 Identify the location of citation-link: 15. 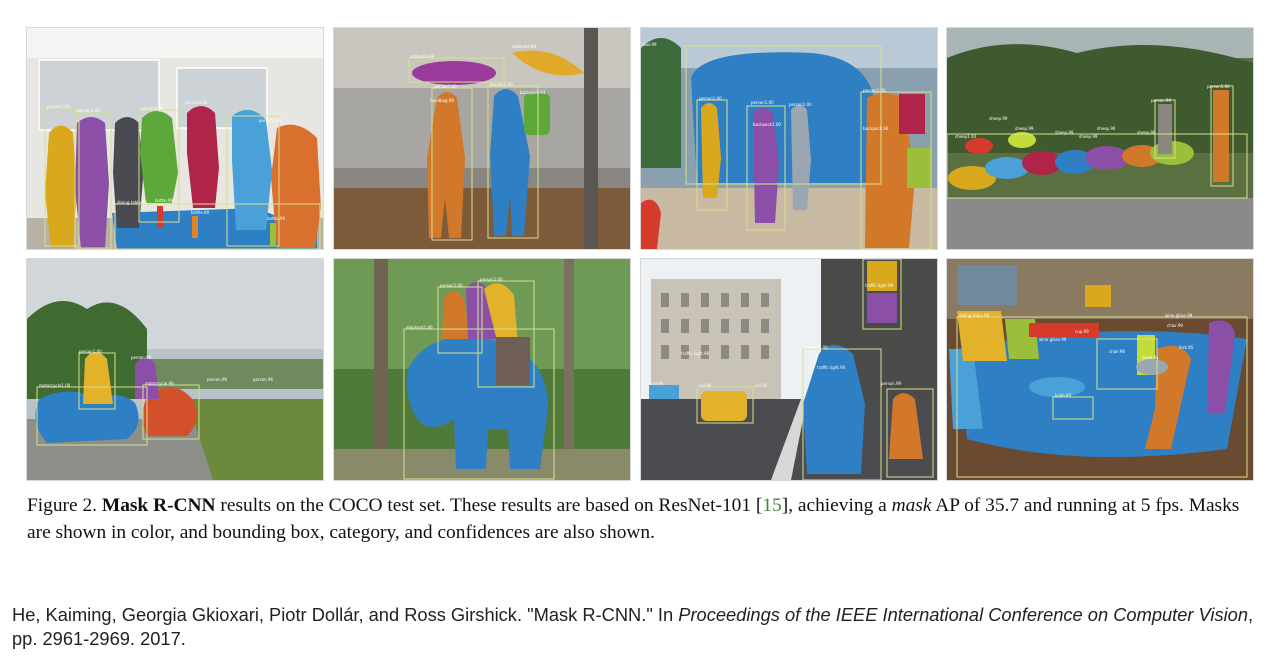
(772, 505).